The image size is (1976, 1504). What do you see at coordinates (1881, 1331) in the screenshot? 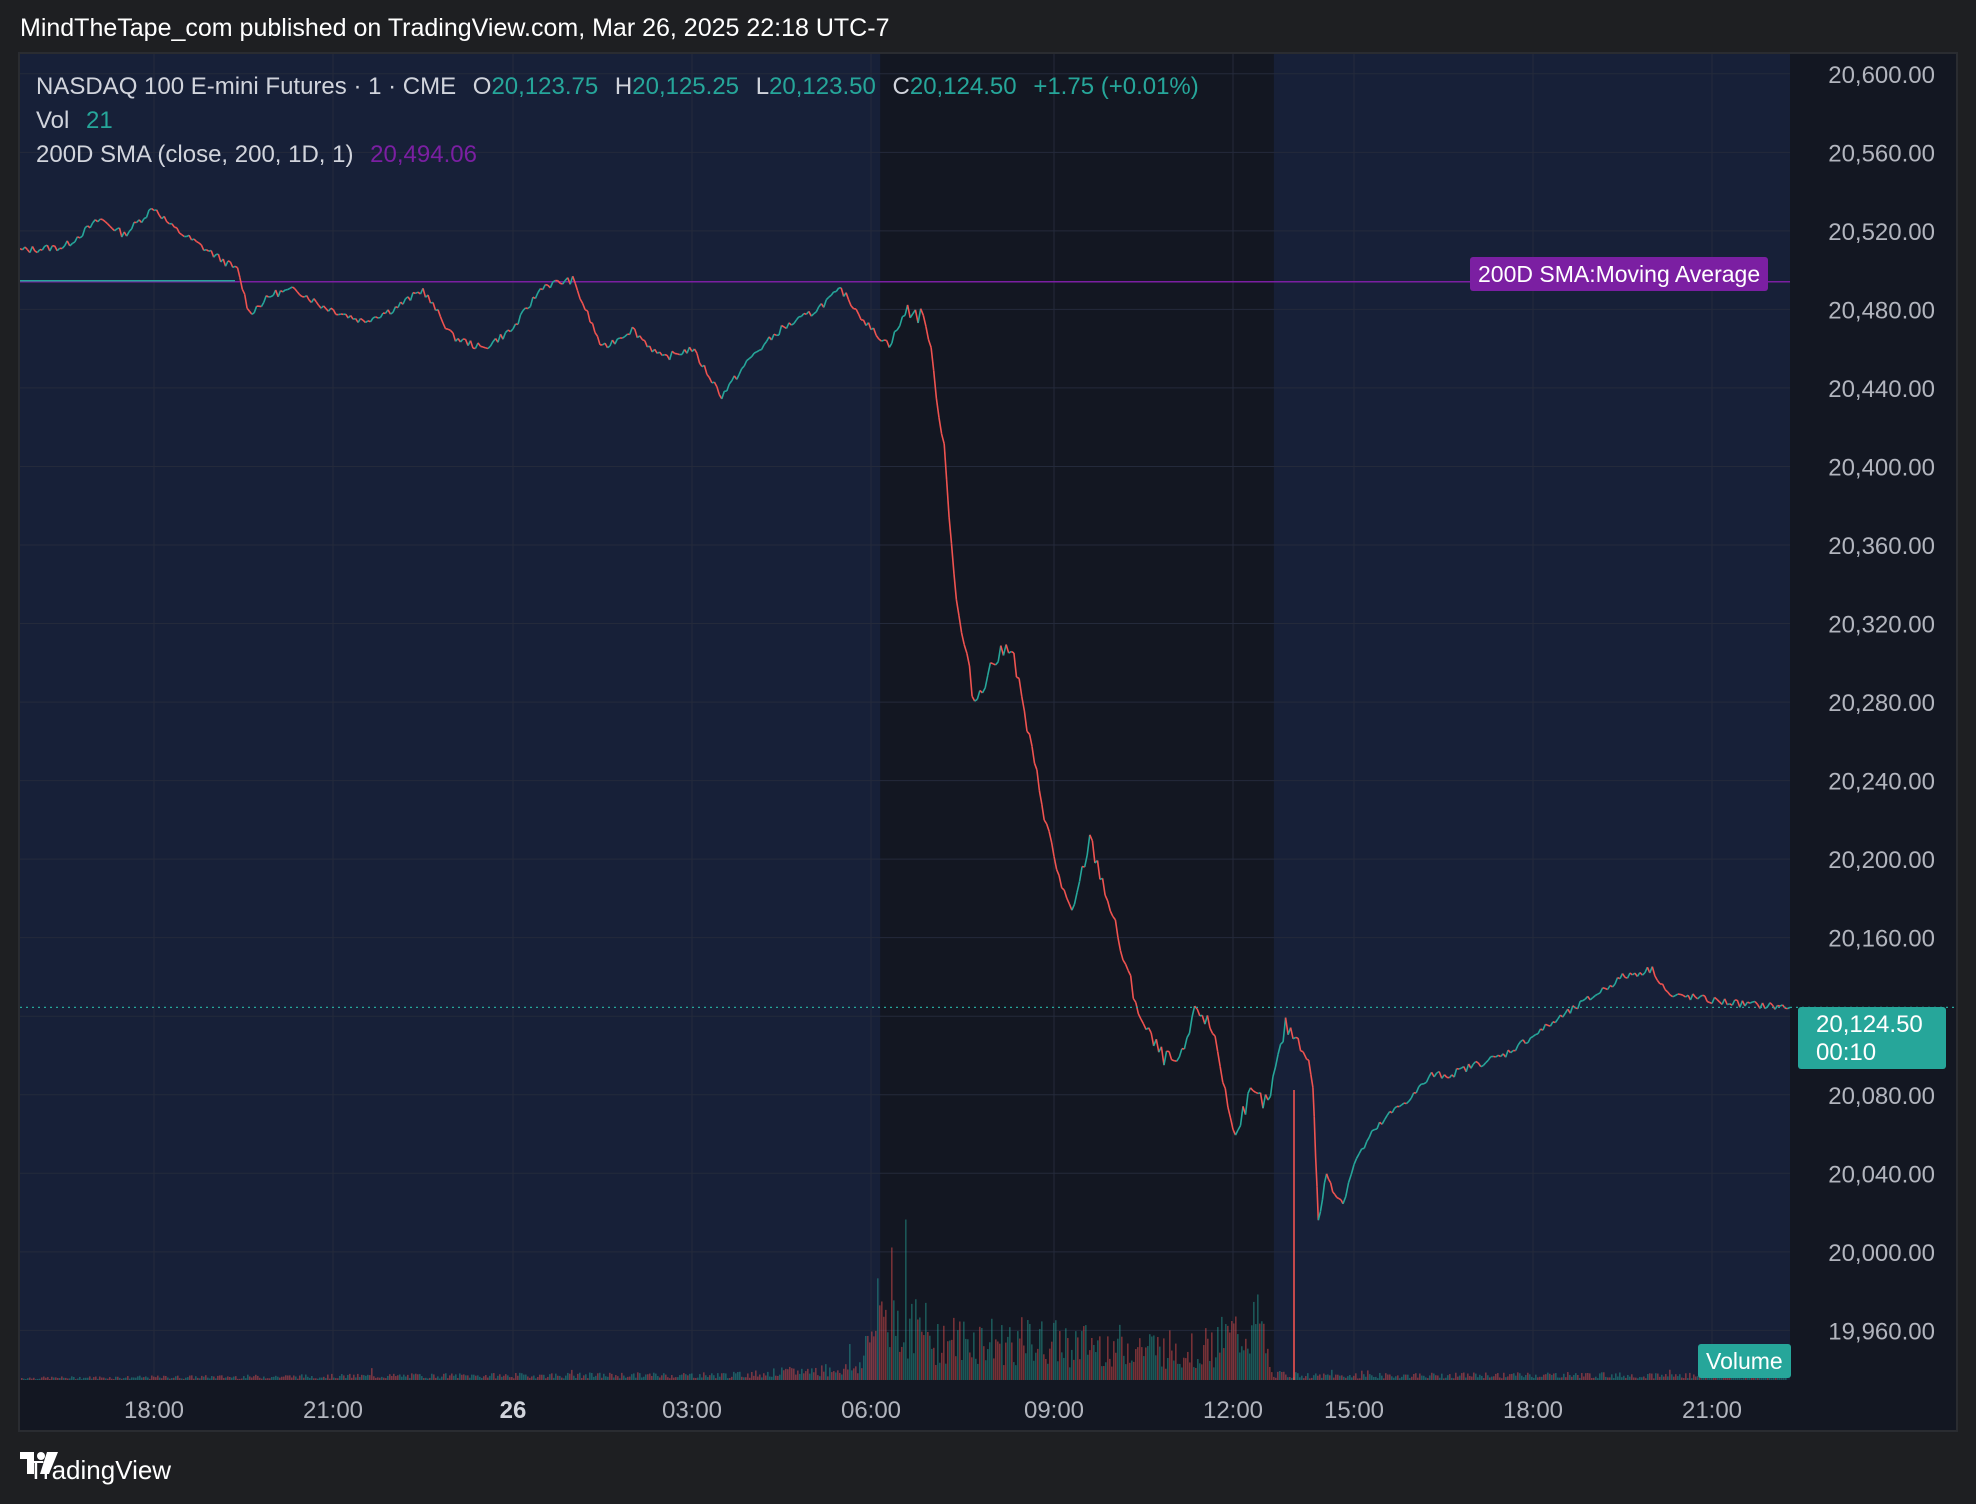
I see `y-tick-label-16: 19,960.00` at bounding box center [1881, 1331].